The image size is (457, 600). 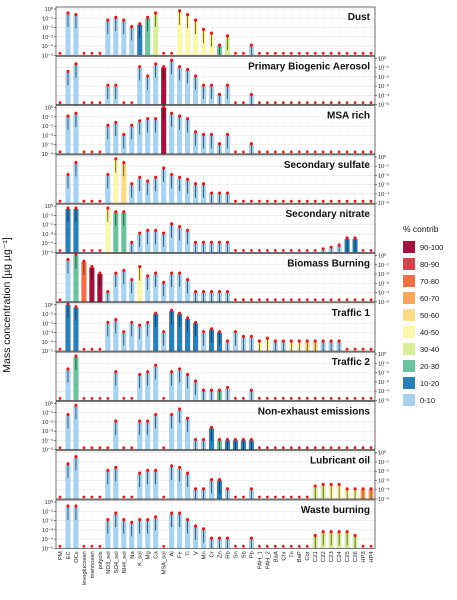 I want to click on point-SO4_sol, so click(x=116, y=513).